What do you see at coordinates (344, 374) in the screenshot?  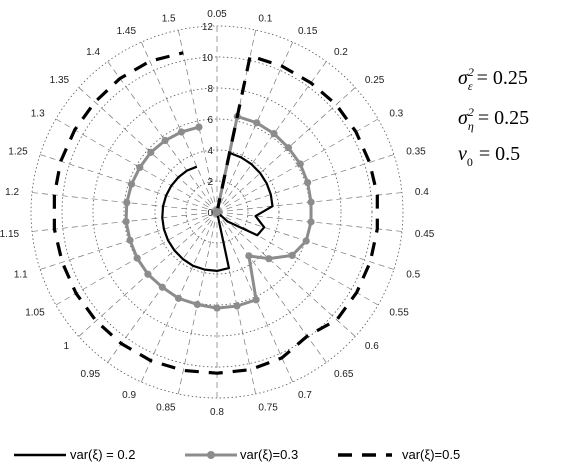 I see `angular-tick-label: 0.65` at bounding box center [344, 374].